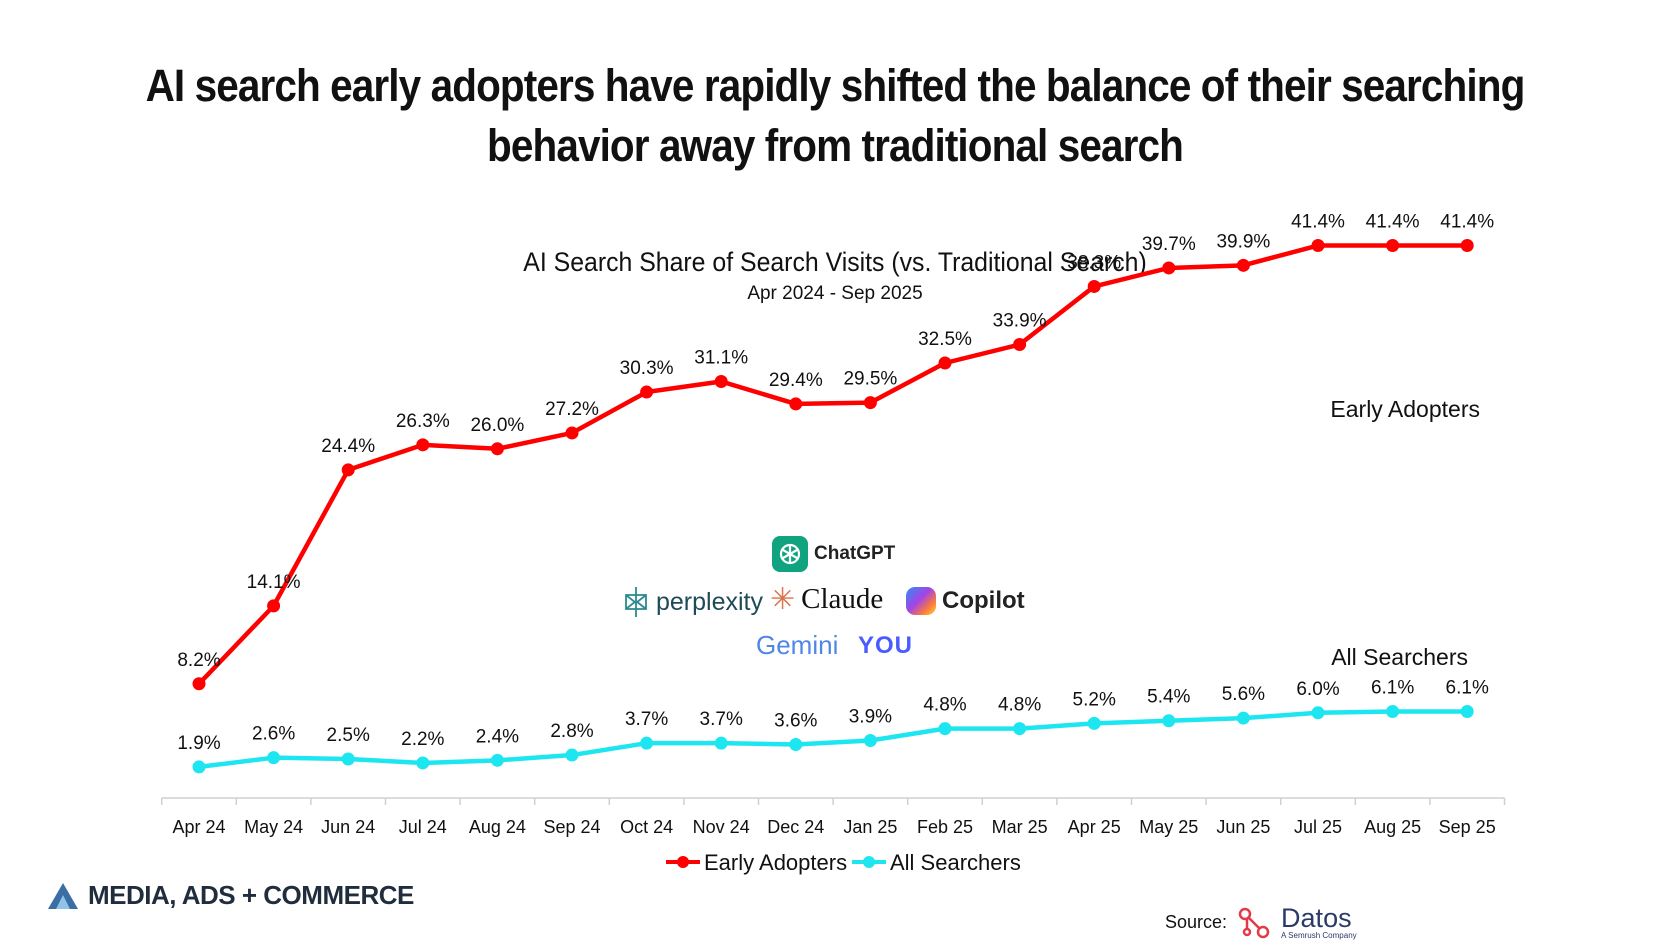 The height and width of the screenshot is (945, 1670). What do you see at coordinates (1094, 262) in the screenshot?
I see `data-label-early-adopters: 38.3%` at bounding box center [1094, 262].